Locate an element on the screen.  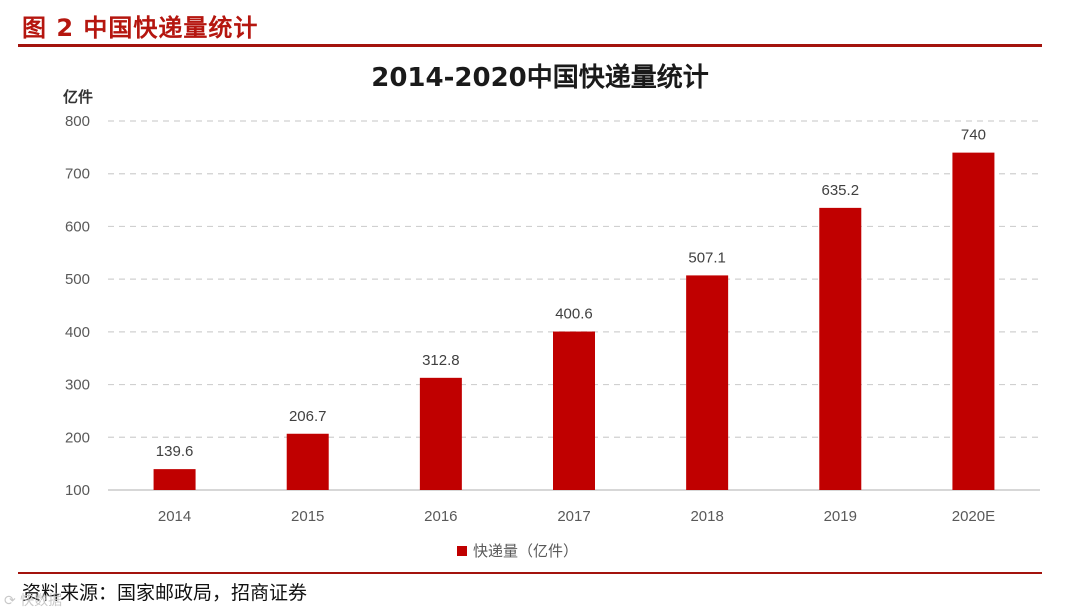
y-axis-label: 亿件 is located at coordinates (78, 97).